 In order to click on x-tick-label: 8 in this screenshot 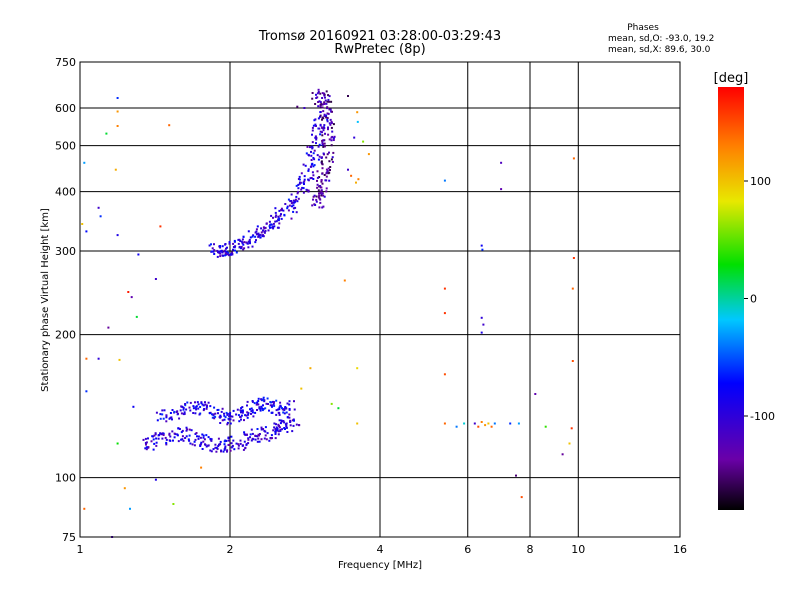, I will do `click(530, 549)`.